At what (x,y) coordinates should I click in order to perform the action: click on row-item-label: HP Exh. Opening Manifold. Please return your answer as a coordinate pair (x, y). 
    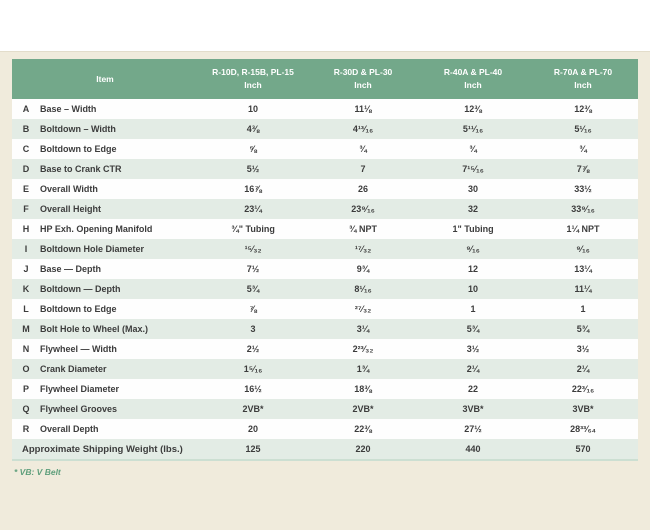
    Looking at the image, I should click on (96, 229).